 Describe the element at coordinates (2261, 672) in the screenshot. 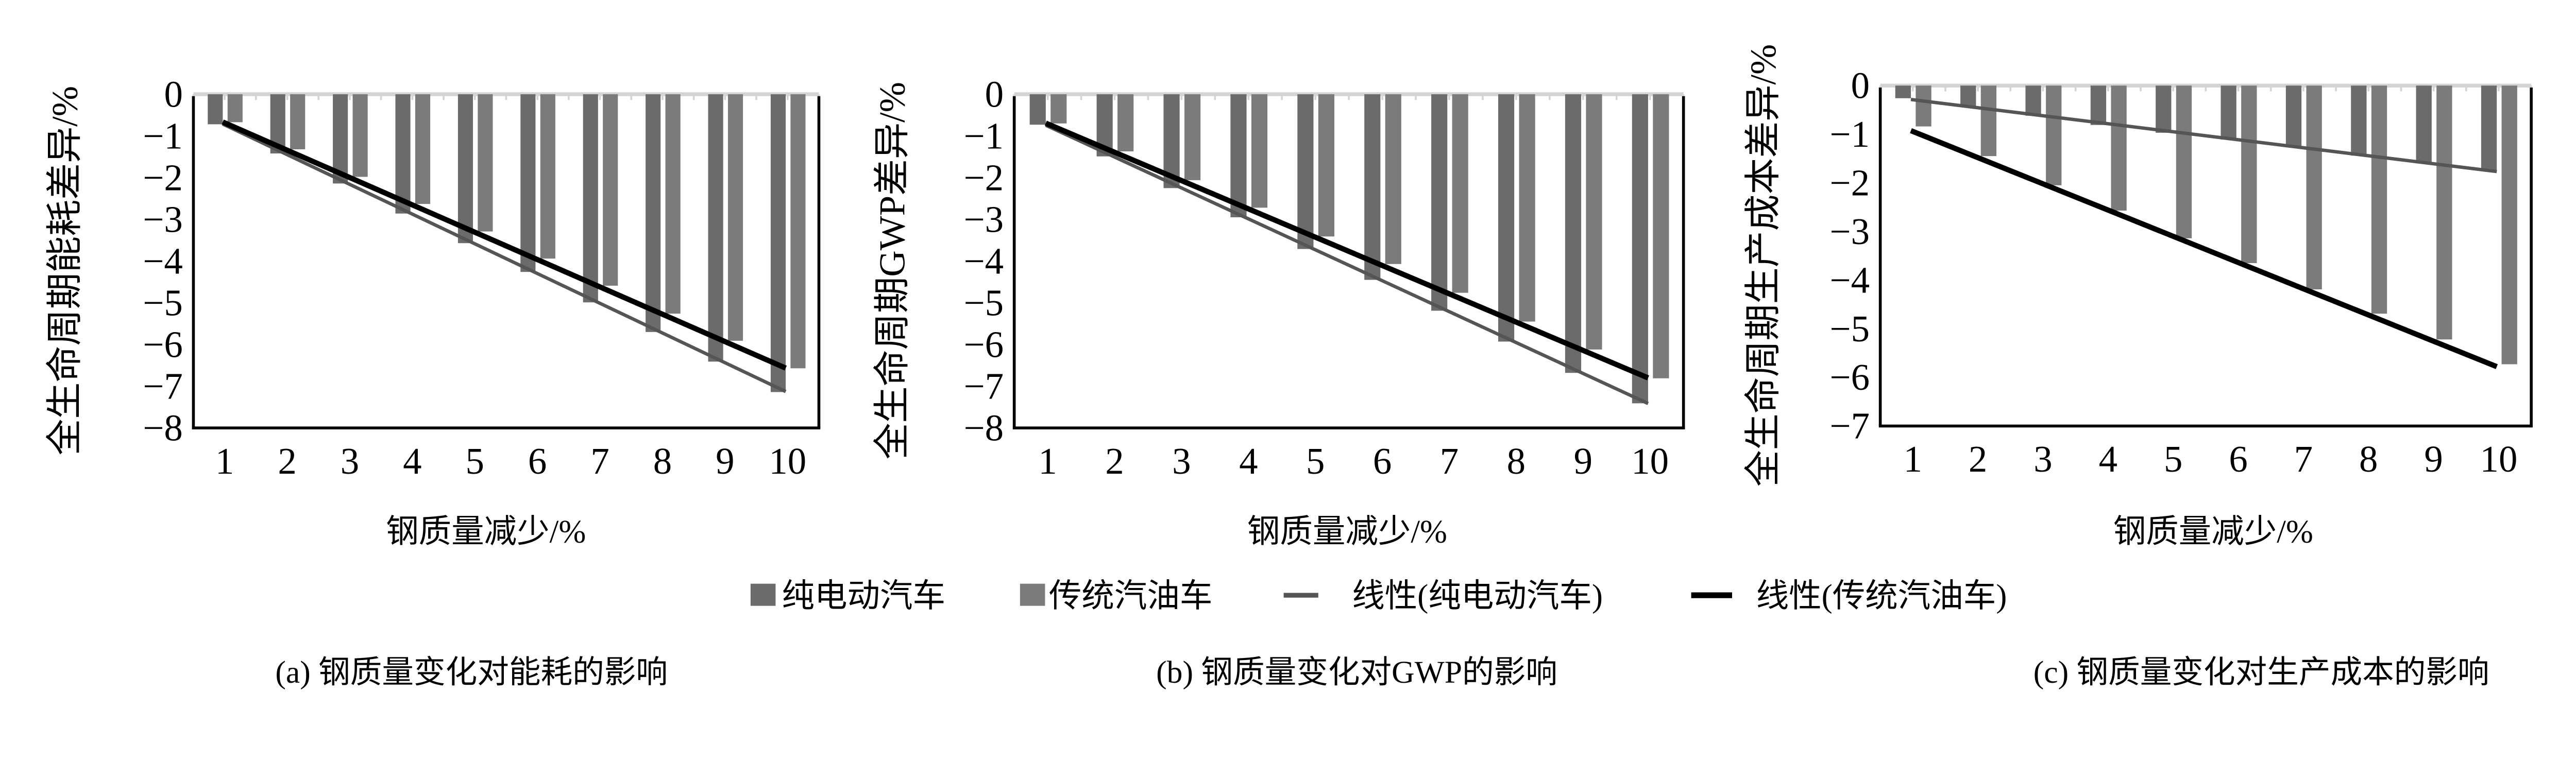

I see `chart-caption: (c) 钢质量变化对生产成本的影响` at that location.